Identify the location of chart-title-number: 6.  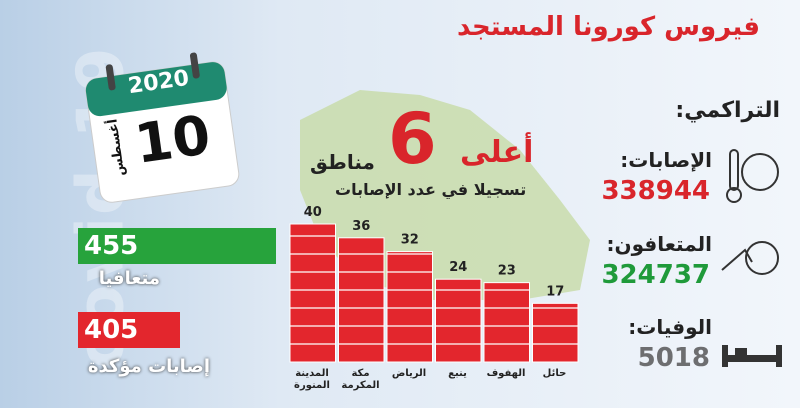
(412, 139).